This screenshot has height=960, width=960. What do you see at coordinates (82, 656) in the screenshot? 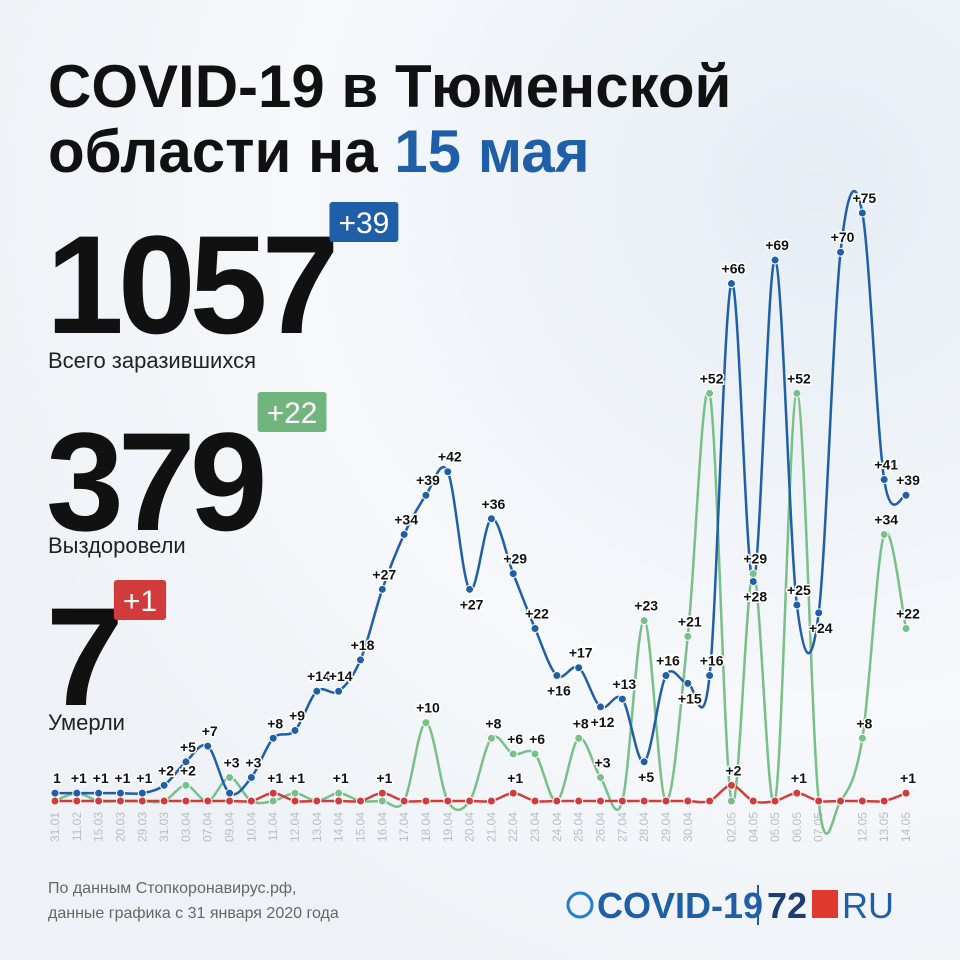
I see `stat-value: 7` at bounding box center [82, 656].